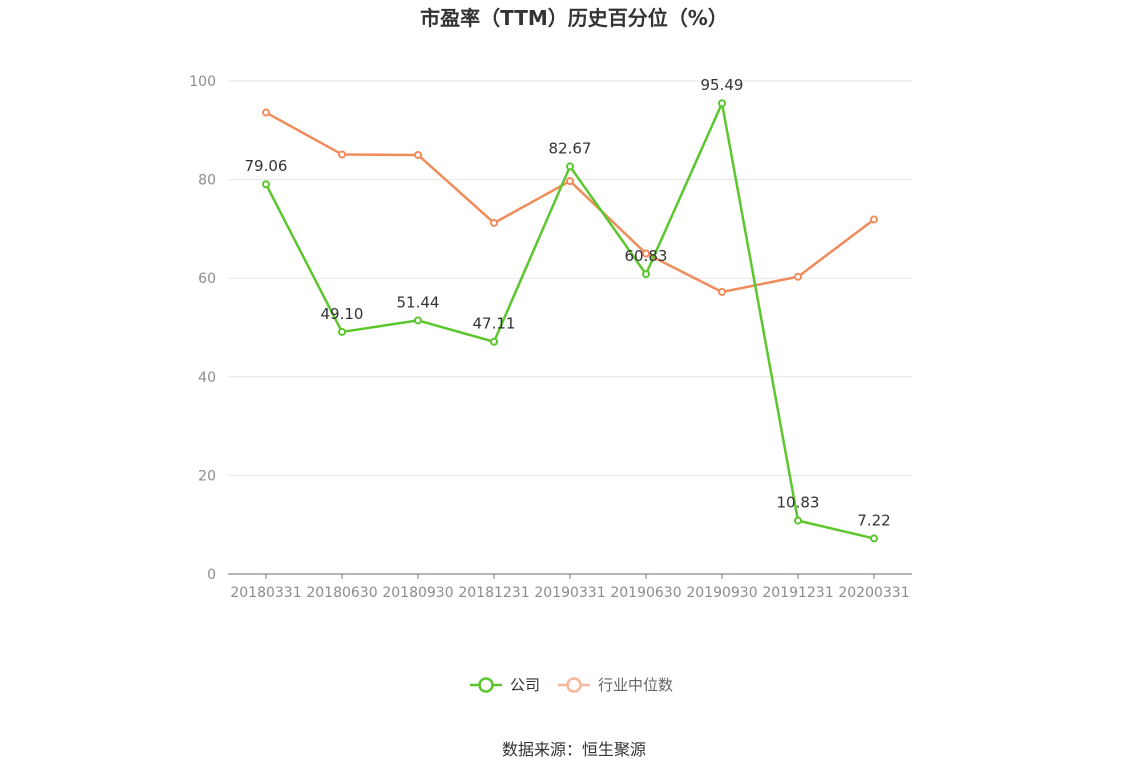 The width and height of the screenshot is (1148, 776). What do you see at coordinates (493, 593) in the screenshot?
I see `x-tick-label: 20181231` at bounding box center [493, 593].